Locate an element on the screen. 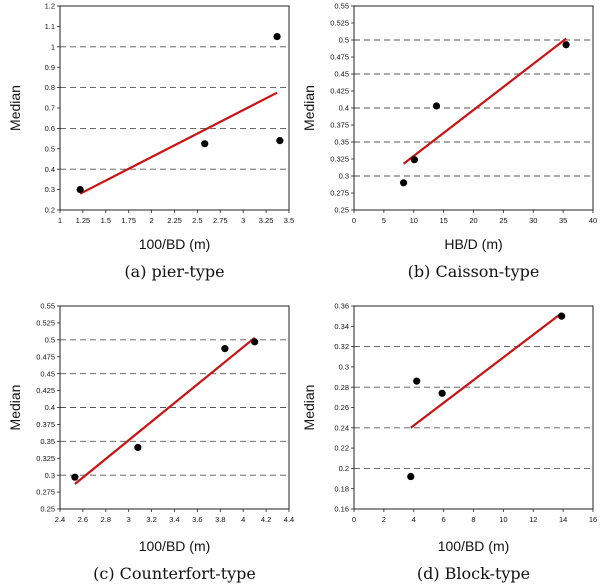 The width and height of the screenshot is (600, 587). x-tick-label: 2 is located at coordinates (152, 220).